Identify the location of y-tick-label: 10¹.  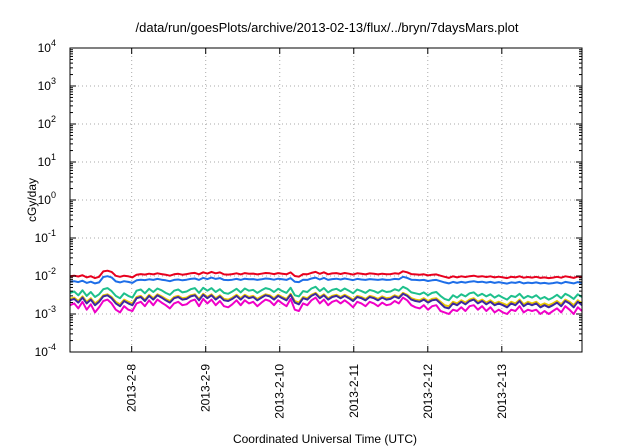
(47, 160).